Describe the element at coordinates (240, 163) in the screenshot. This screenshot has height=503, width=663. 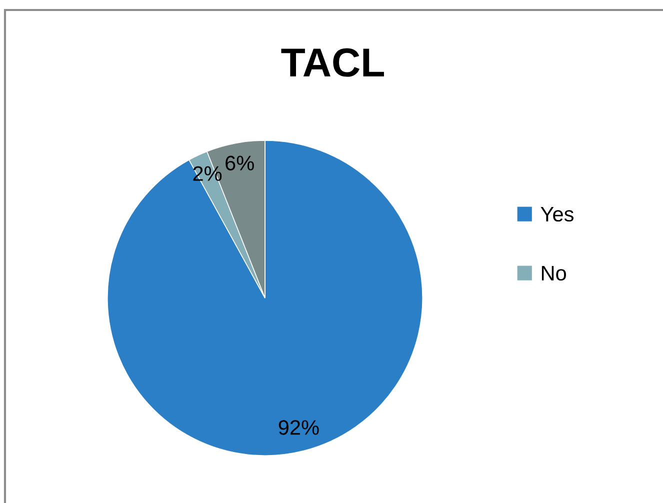
I see `data-label: 6%` at that location.